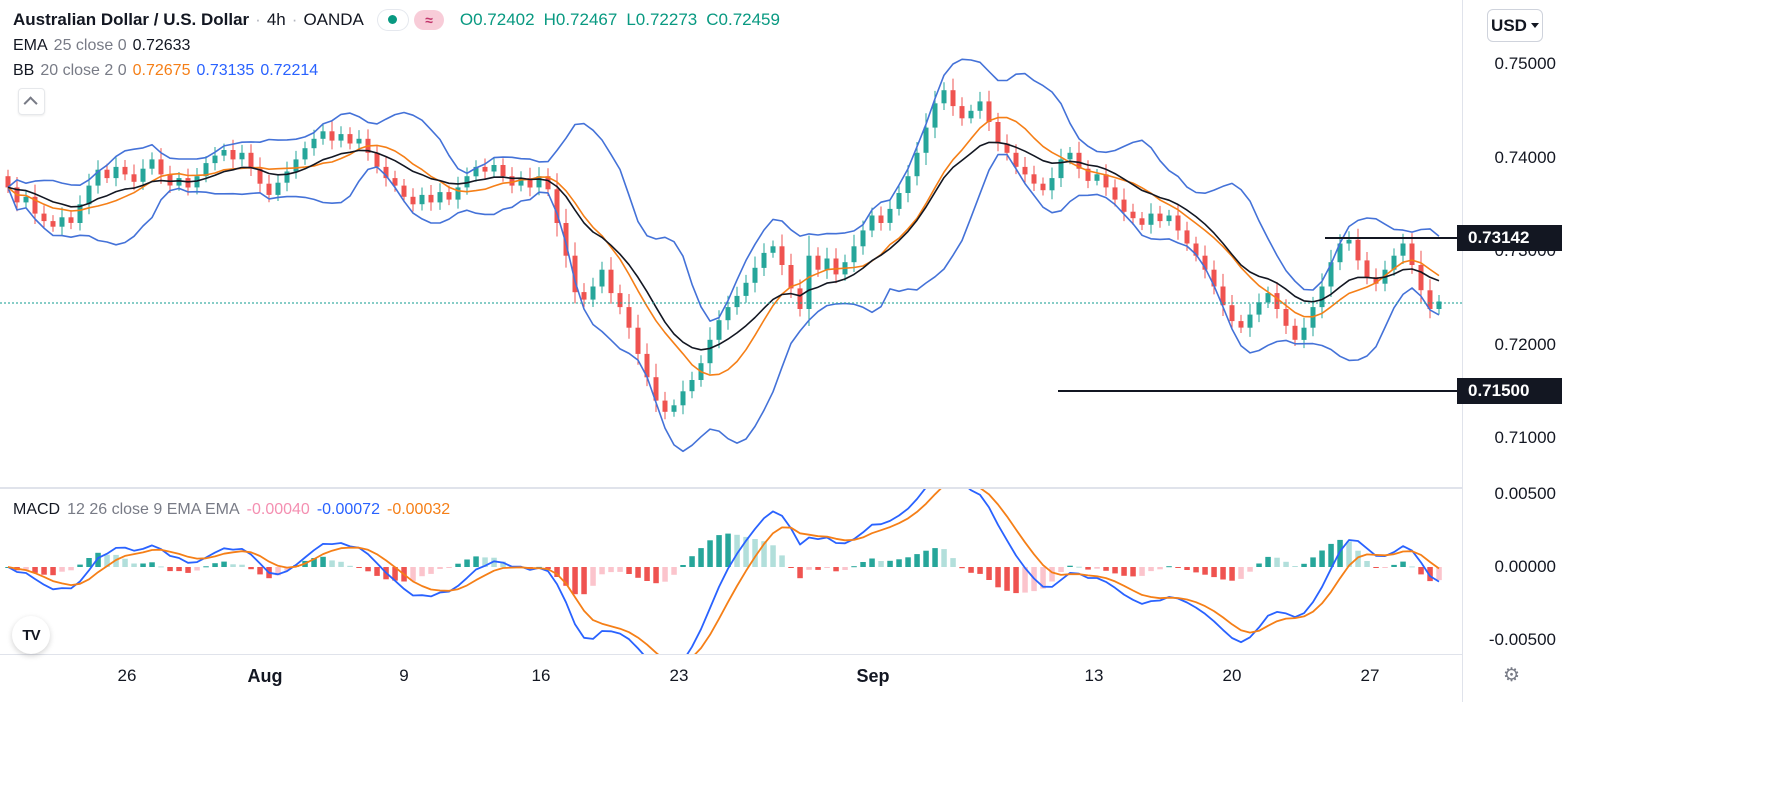  Describe the element at coordinates (404, 675) in the screenshot. I see `time-axis-label: 9` at that location.